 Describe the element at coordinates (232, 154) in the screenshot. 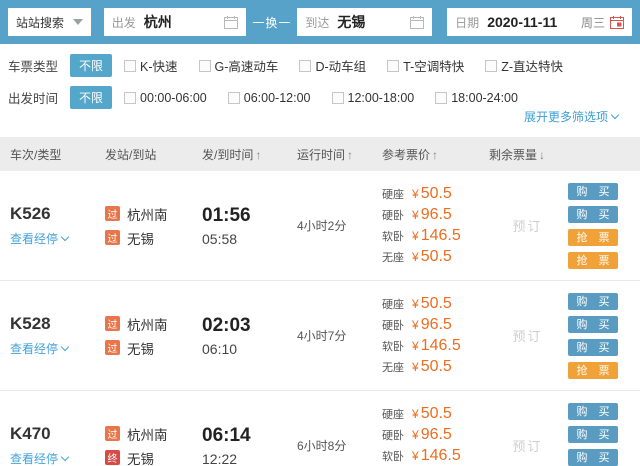

I see `header-times-sort: 发/到时间 ↑` at that location.